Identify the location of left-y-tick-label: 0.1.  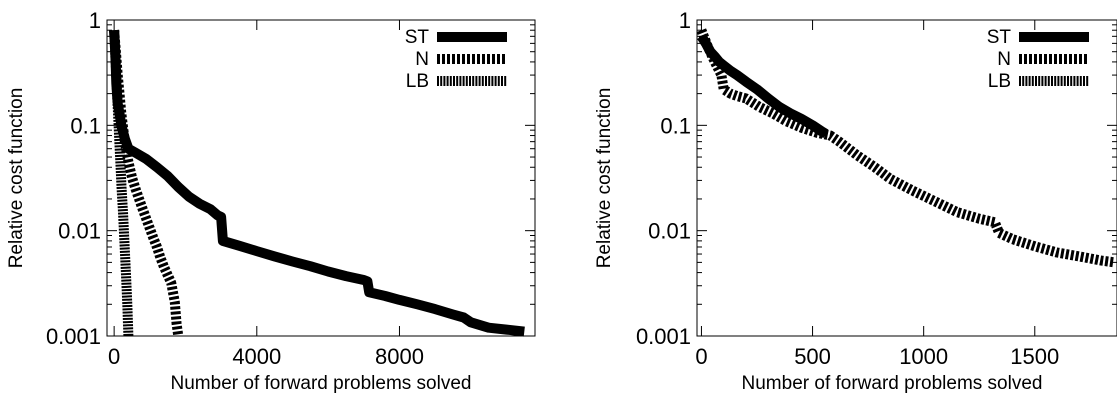
(85, 125).